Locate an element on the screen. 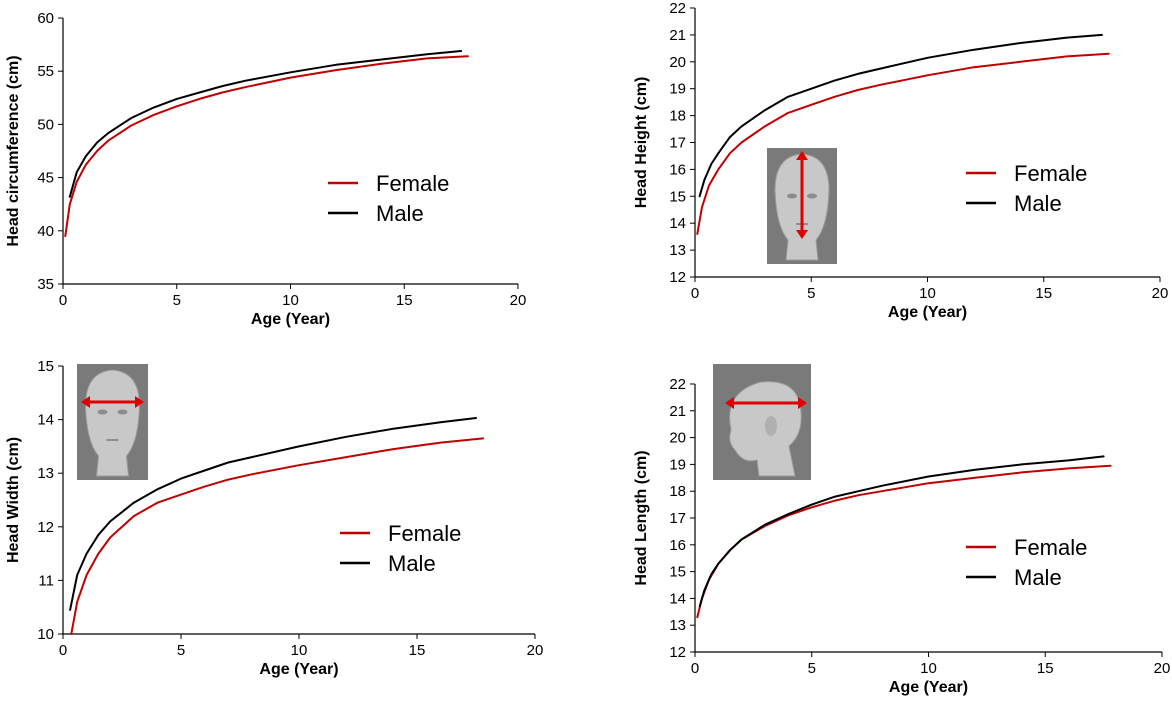 The image size is (1172, 711). arrow-head-bottom is located at coordinates (802, 234).